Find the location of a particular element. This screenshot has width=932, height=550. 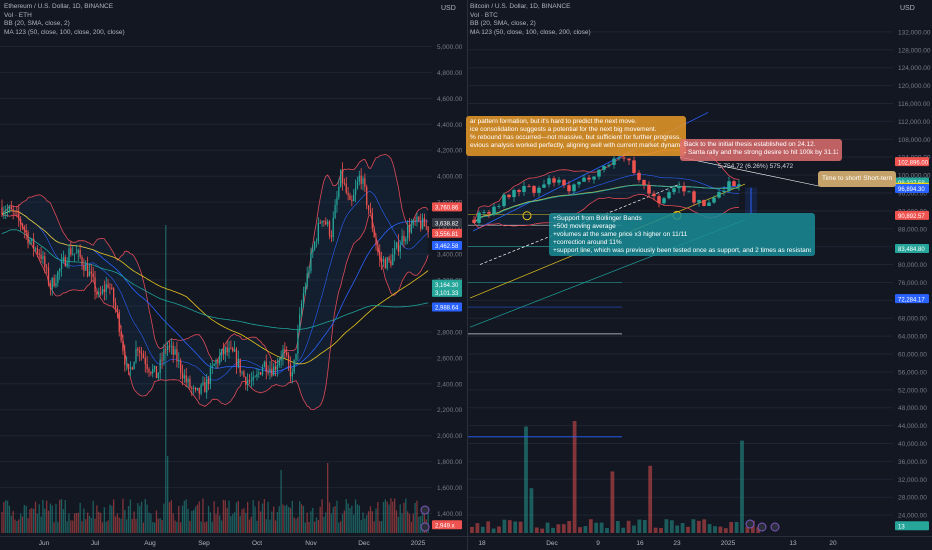

eth-y-tick-label: 5,000.00 is located at coordinates (450, 47).